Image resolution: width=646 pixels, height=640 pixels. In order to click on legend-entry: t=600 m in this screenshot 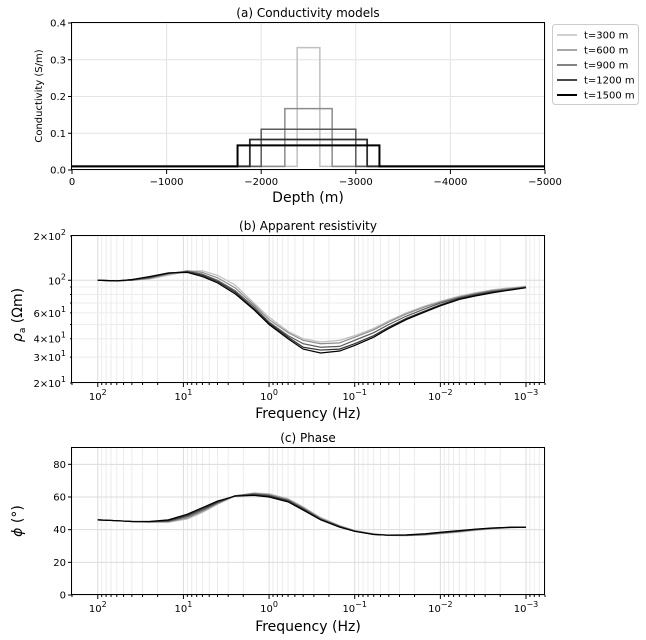, I will do `click(606, 51)`.